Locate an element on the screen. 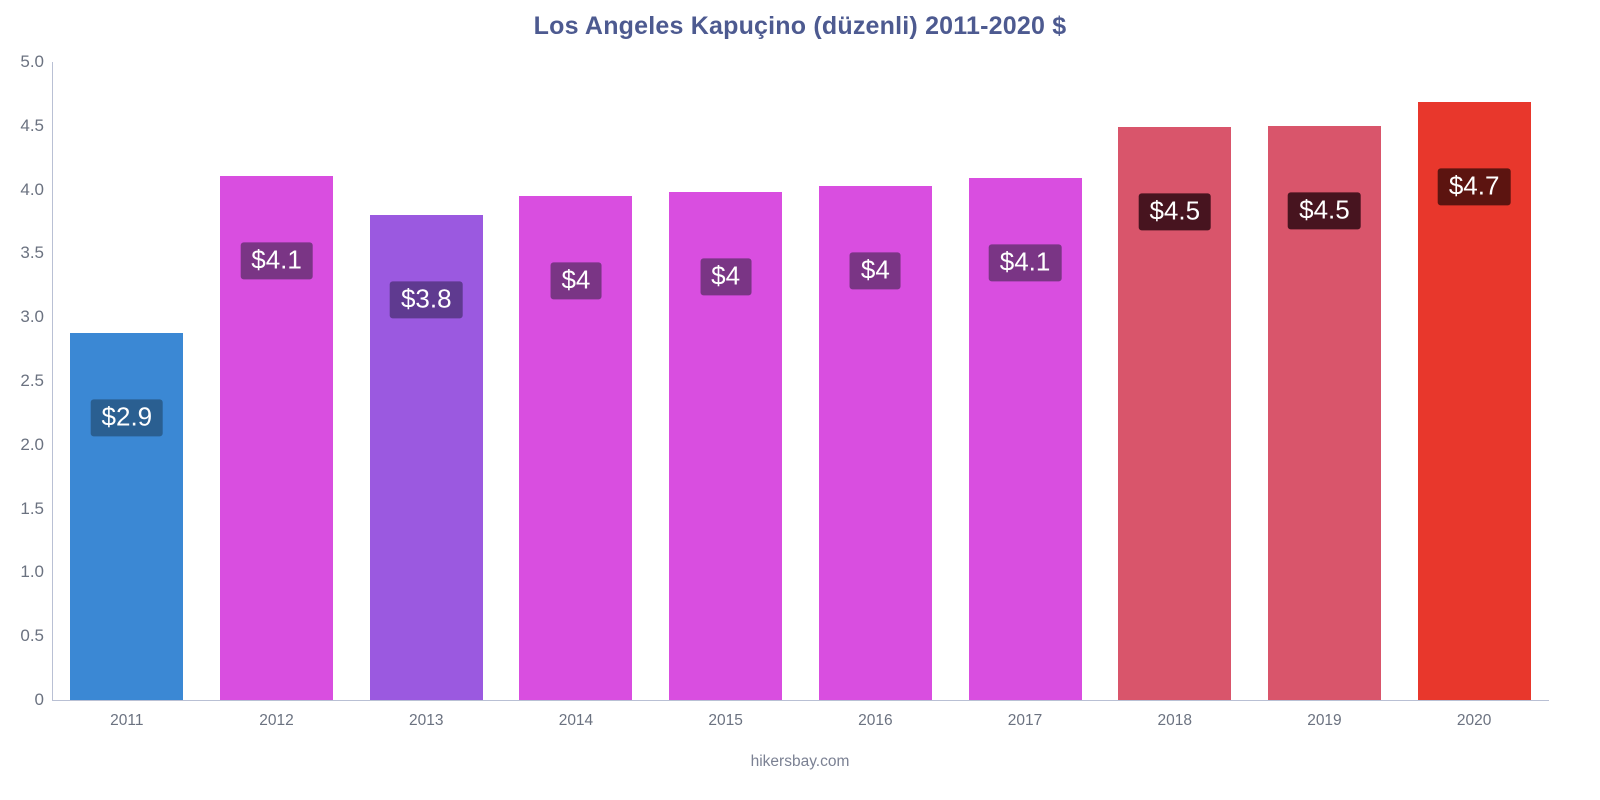 The height and width of the screenshot is (800, 1600). bar-value-label: $2.9 is located at coordinates (127, 417).